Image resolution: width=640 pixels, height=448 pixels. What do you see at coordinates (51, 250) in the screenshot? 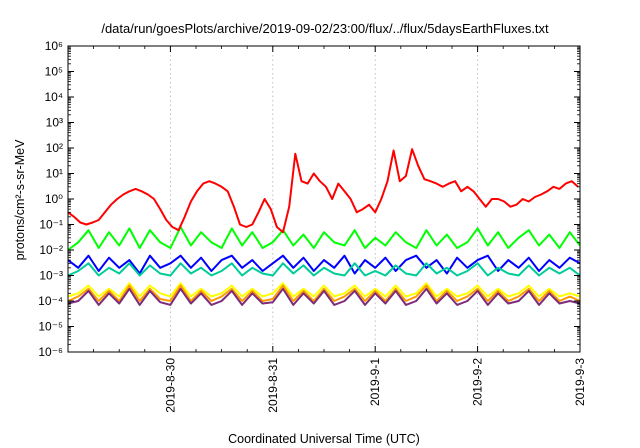
I see `y-tick-label: 10⁻²` at bounding box center [51, 250].